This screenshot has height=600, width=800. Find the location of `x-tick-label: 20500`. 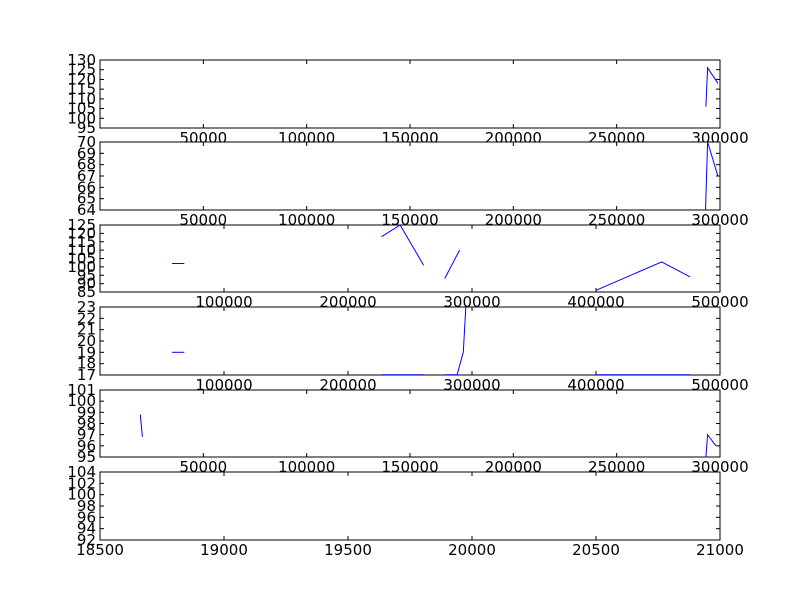

x-tick-label: 20500 is located at coordinates (596, 550).